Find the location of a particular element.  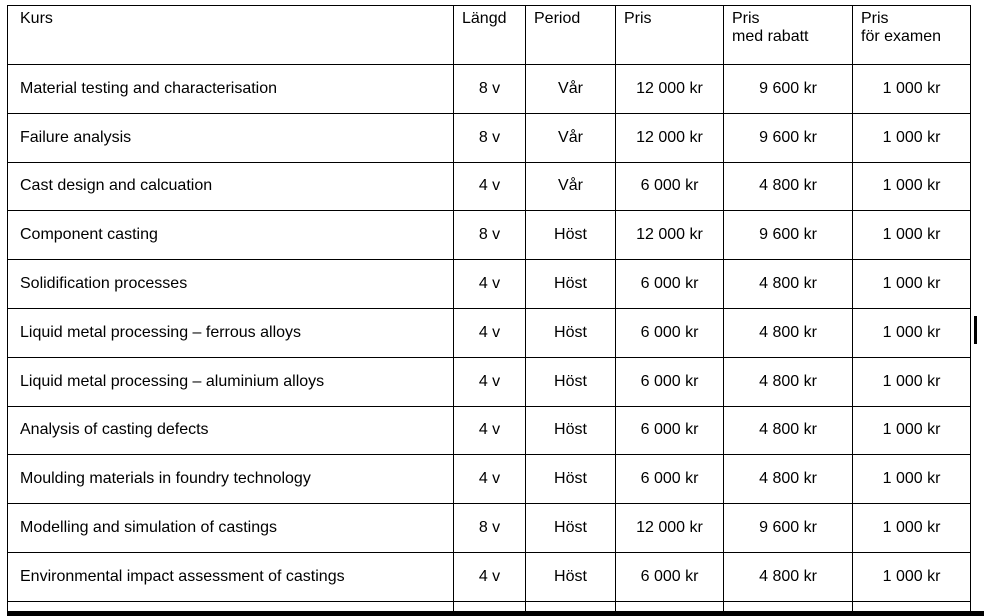

cell-kurs: Material testing and characterisation is located at coordinates (230, 89).